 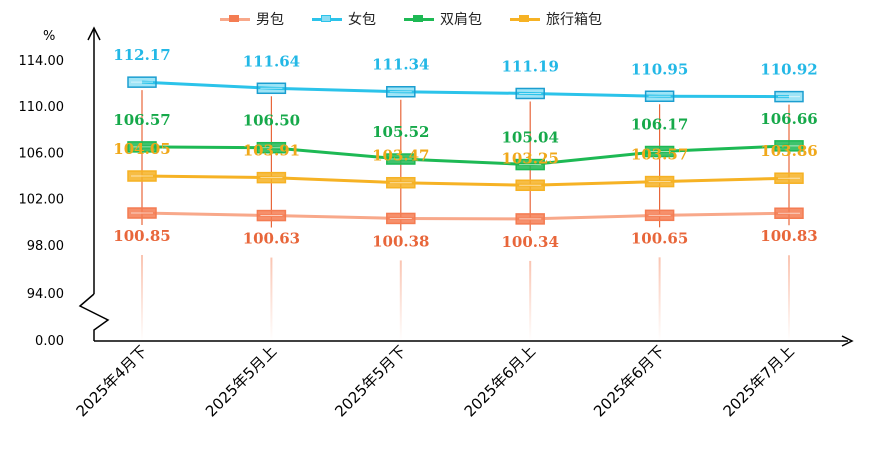 I want to click on data-label: 105.52, so click(x=400, y=132).